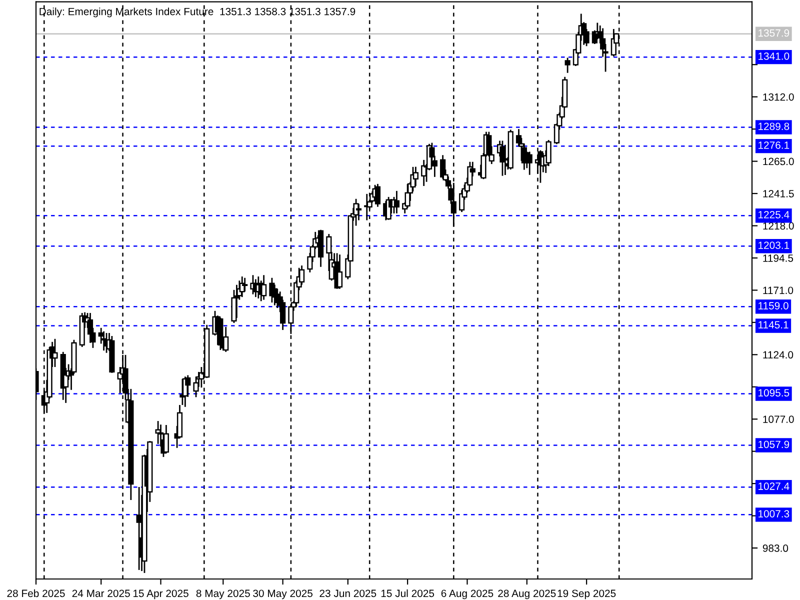 This screenshot has width=800, height=600. Describe the element at coordinates (778, 419) in the screenshot. I see `y-tick-label: 1077.0` at that location.